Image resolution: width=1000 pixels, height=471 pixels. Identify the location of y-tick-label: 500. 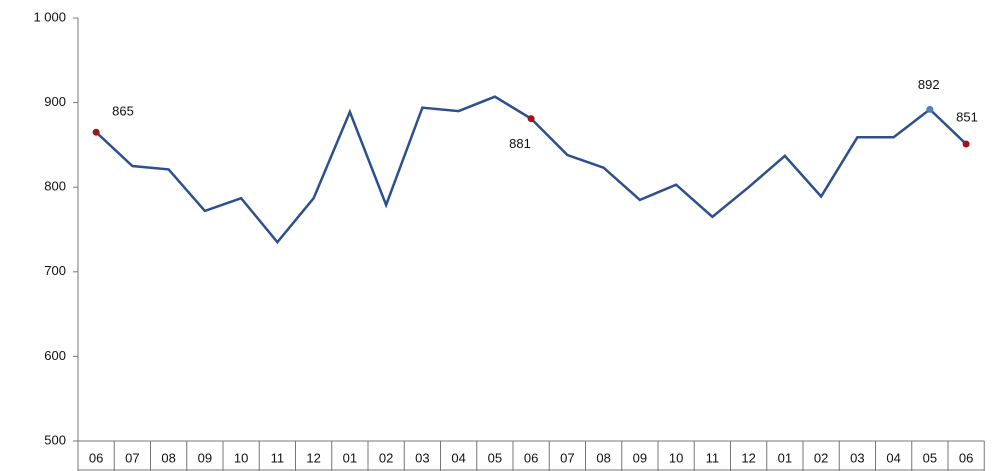
(55, 439).